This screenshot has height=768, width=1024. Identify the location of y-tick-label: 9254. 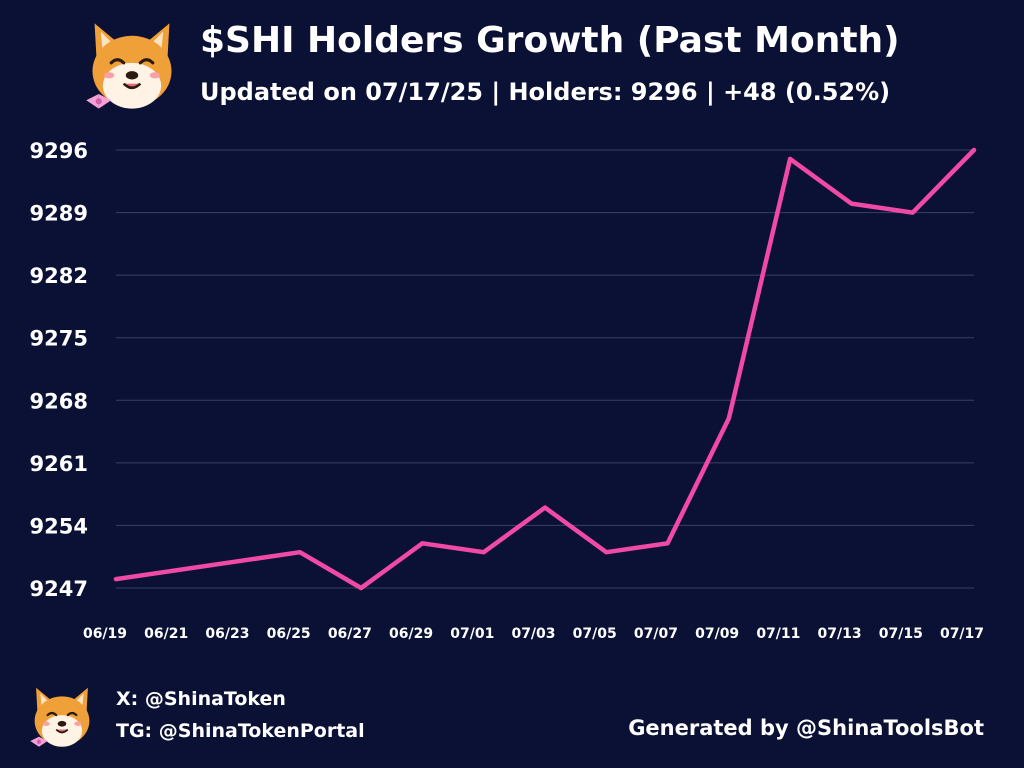
(59, 526).